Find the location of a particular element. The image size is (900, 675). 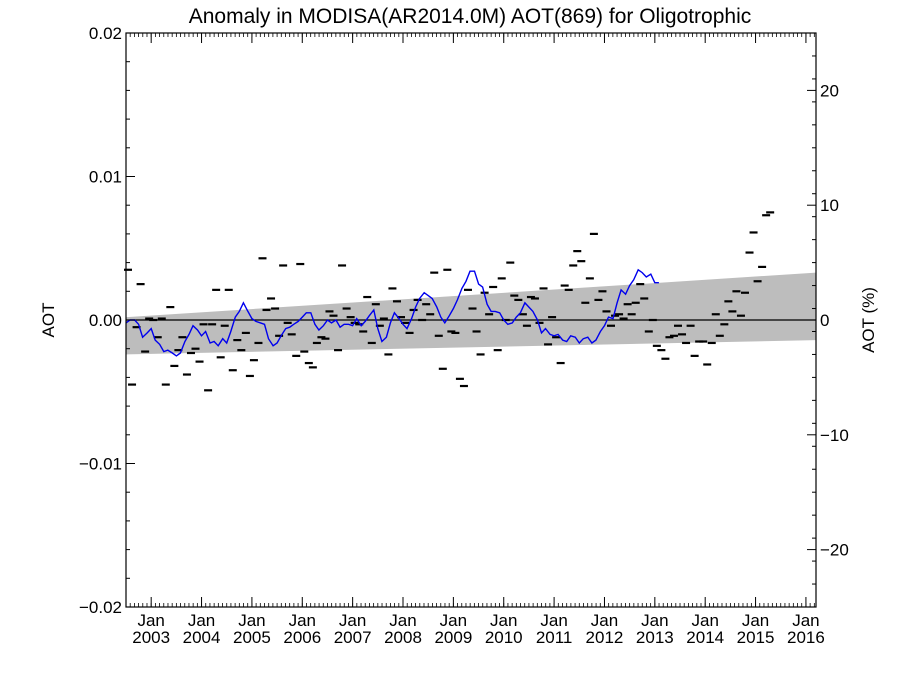

right-axis: 20 10 0 −10 −20 is located at coordinates (828, 320).